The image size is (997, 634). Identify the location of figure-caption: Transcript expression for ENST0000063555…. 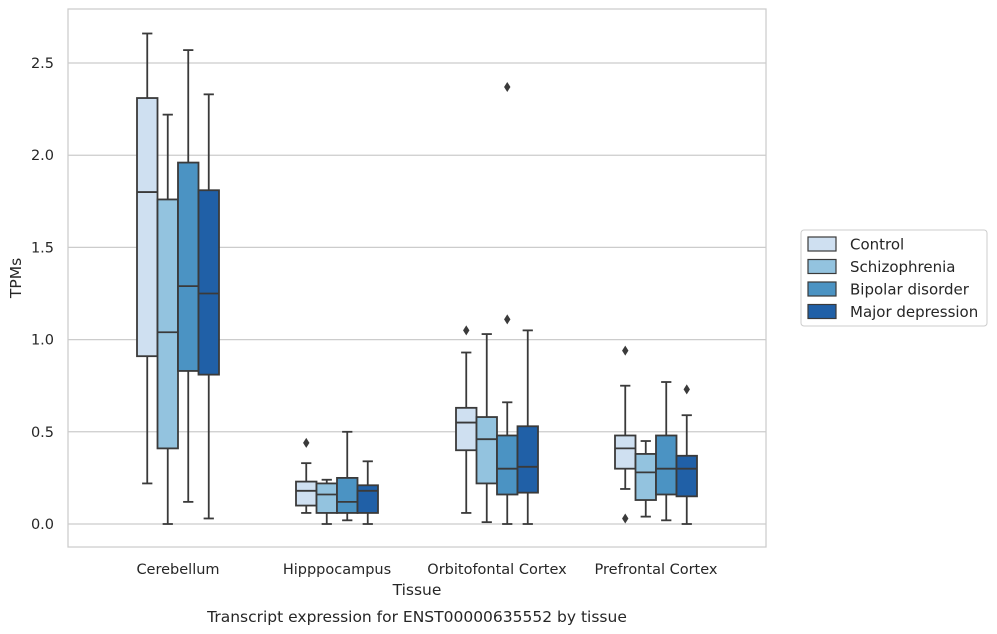
(416, 617).